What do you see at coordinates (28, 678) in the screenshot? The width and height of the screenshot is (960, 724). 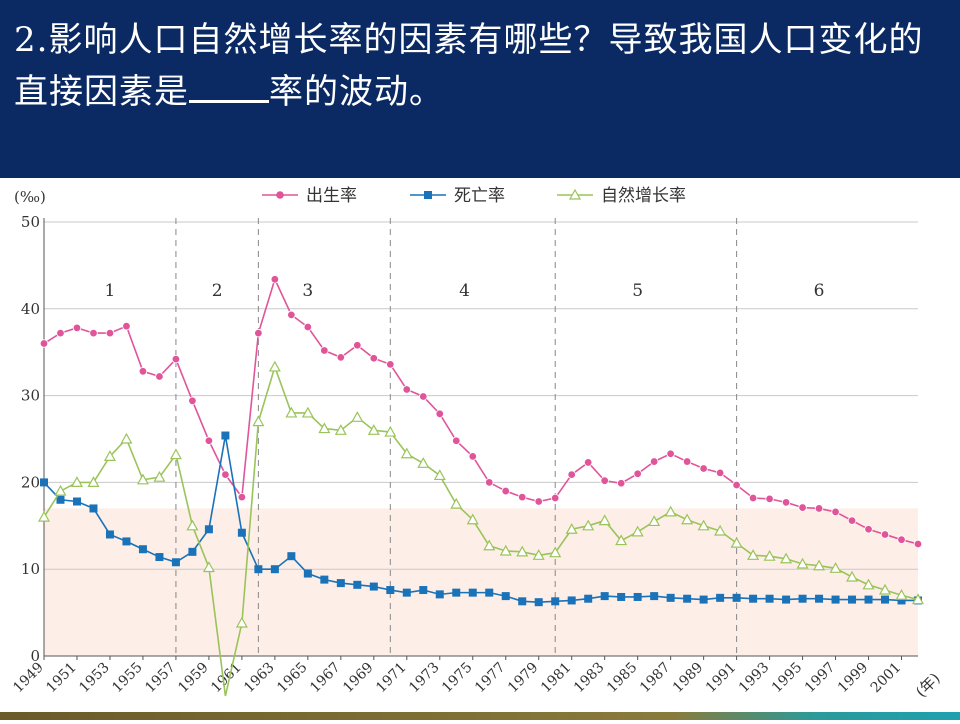 I see `x-tick-label: 1949` at bounding box center [28, 678].